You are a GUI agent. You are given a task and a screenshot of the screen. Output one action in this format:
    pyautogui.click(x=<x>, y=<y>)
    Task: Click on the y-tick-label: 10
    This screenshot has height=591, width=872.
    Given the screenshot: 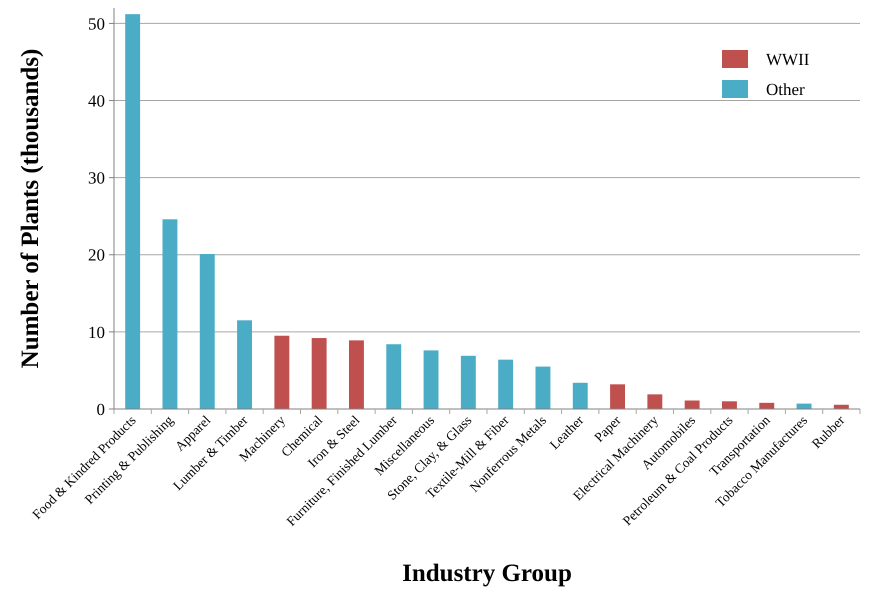 What is the action you would take?
    pyautogui.click(x=96, y=332)
    